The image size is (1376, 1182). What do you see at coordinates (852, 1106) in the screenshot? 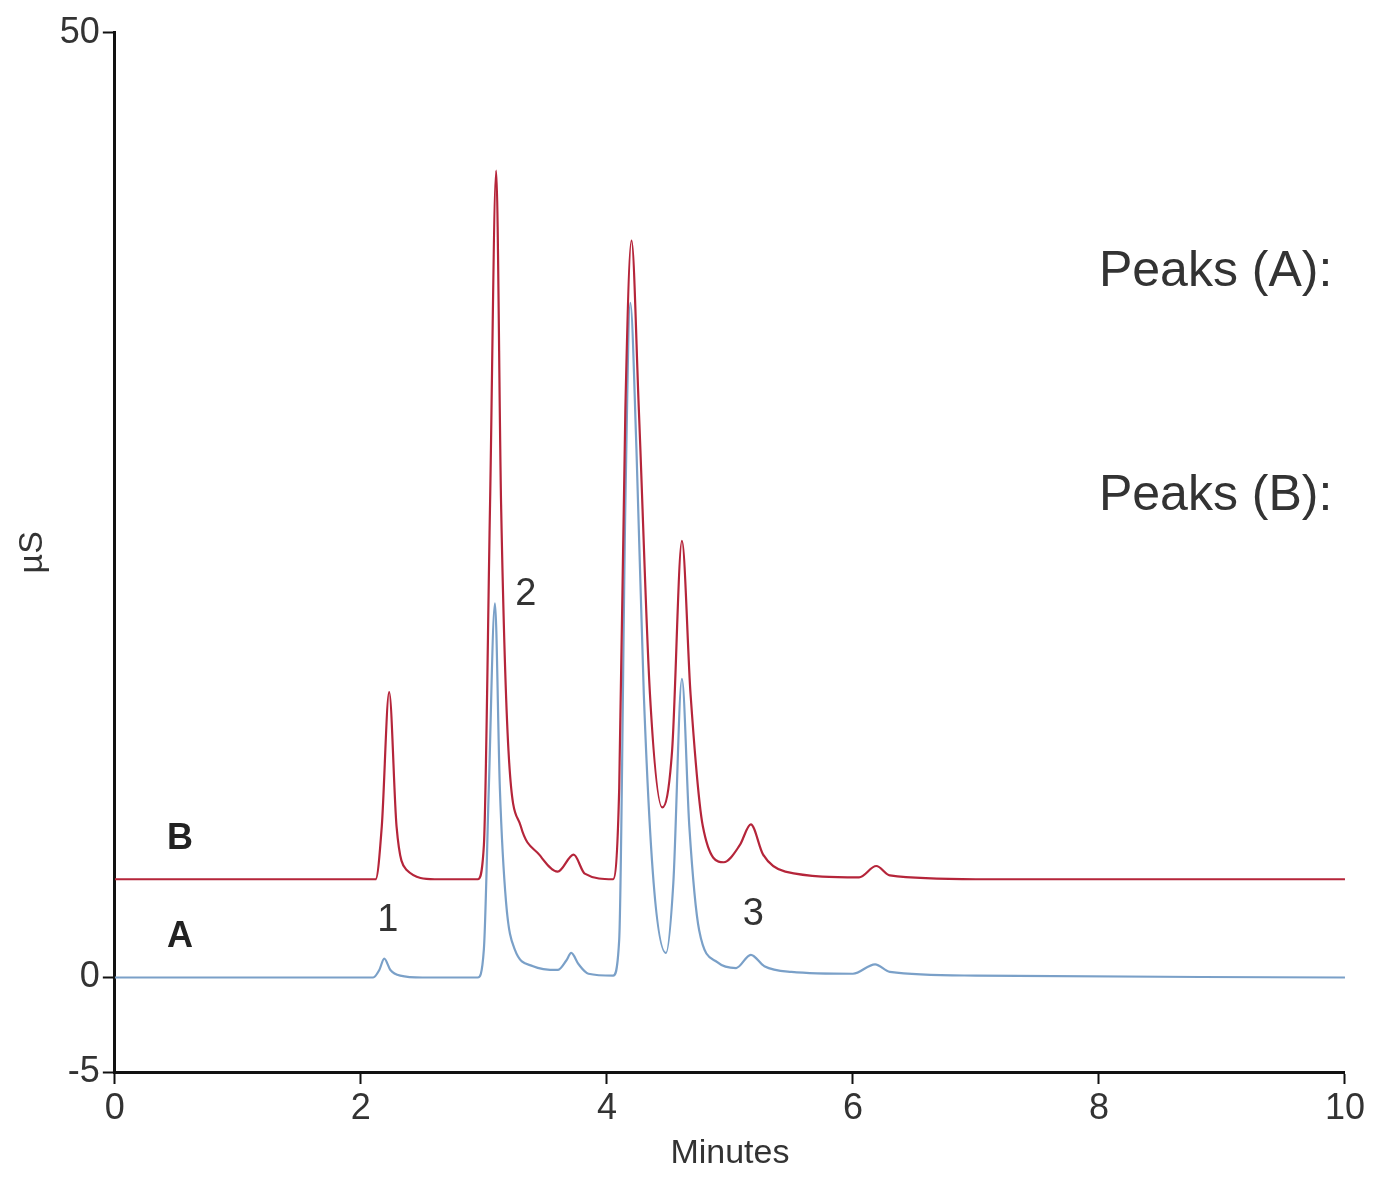
I see `x-tick-label: 6` at bounding box center [852, 1106].